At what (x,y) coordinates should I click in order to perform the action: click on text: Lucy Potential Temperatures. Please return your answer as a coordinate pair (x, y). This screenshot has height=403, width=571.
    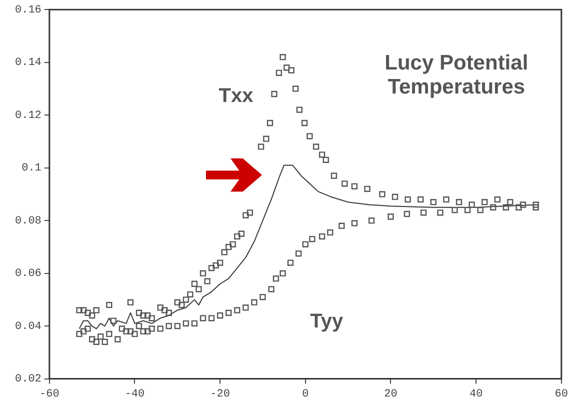
    Looking at the image, I should click on (456, 75).